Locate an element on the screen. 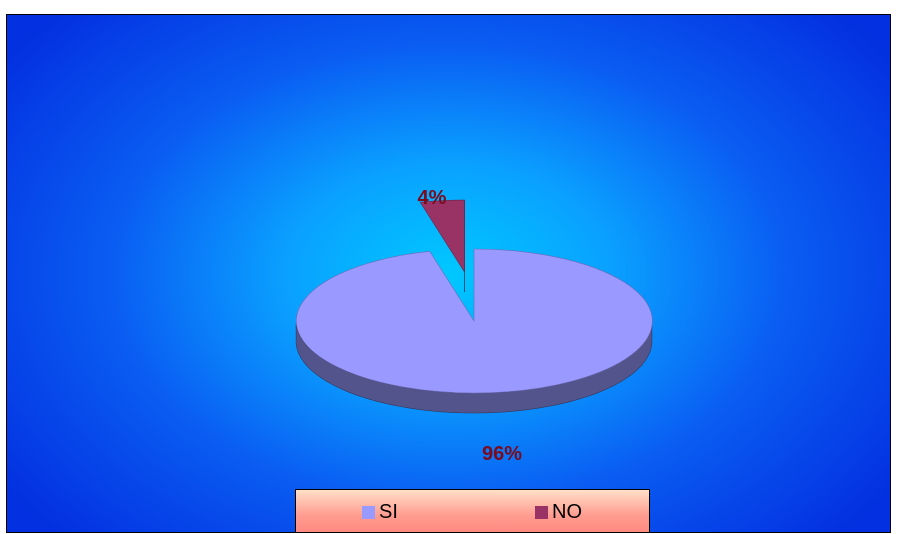  legend-item-no: NO is located at coordinates (558, 512).